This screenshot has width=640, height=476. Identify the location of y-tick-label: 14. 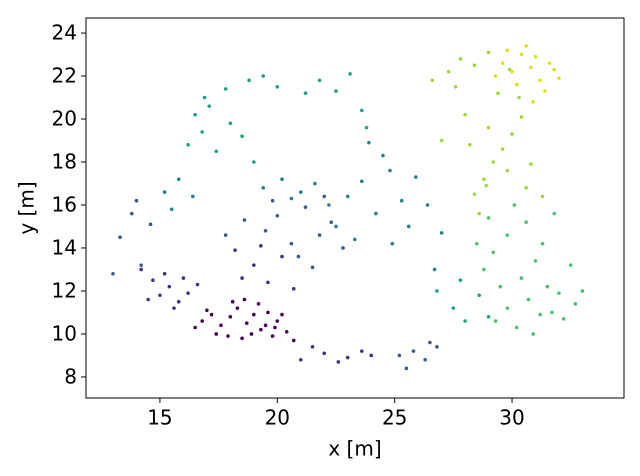
(64, 247).